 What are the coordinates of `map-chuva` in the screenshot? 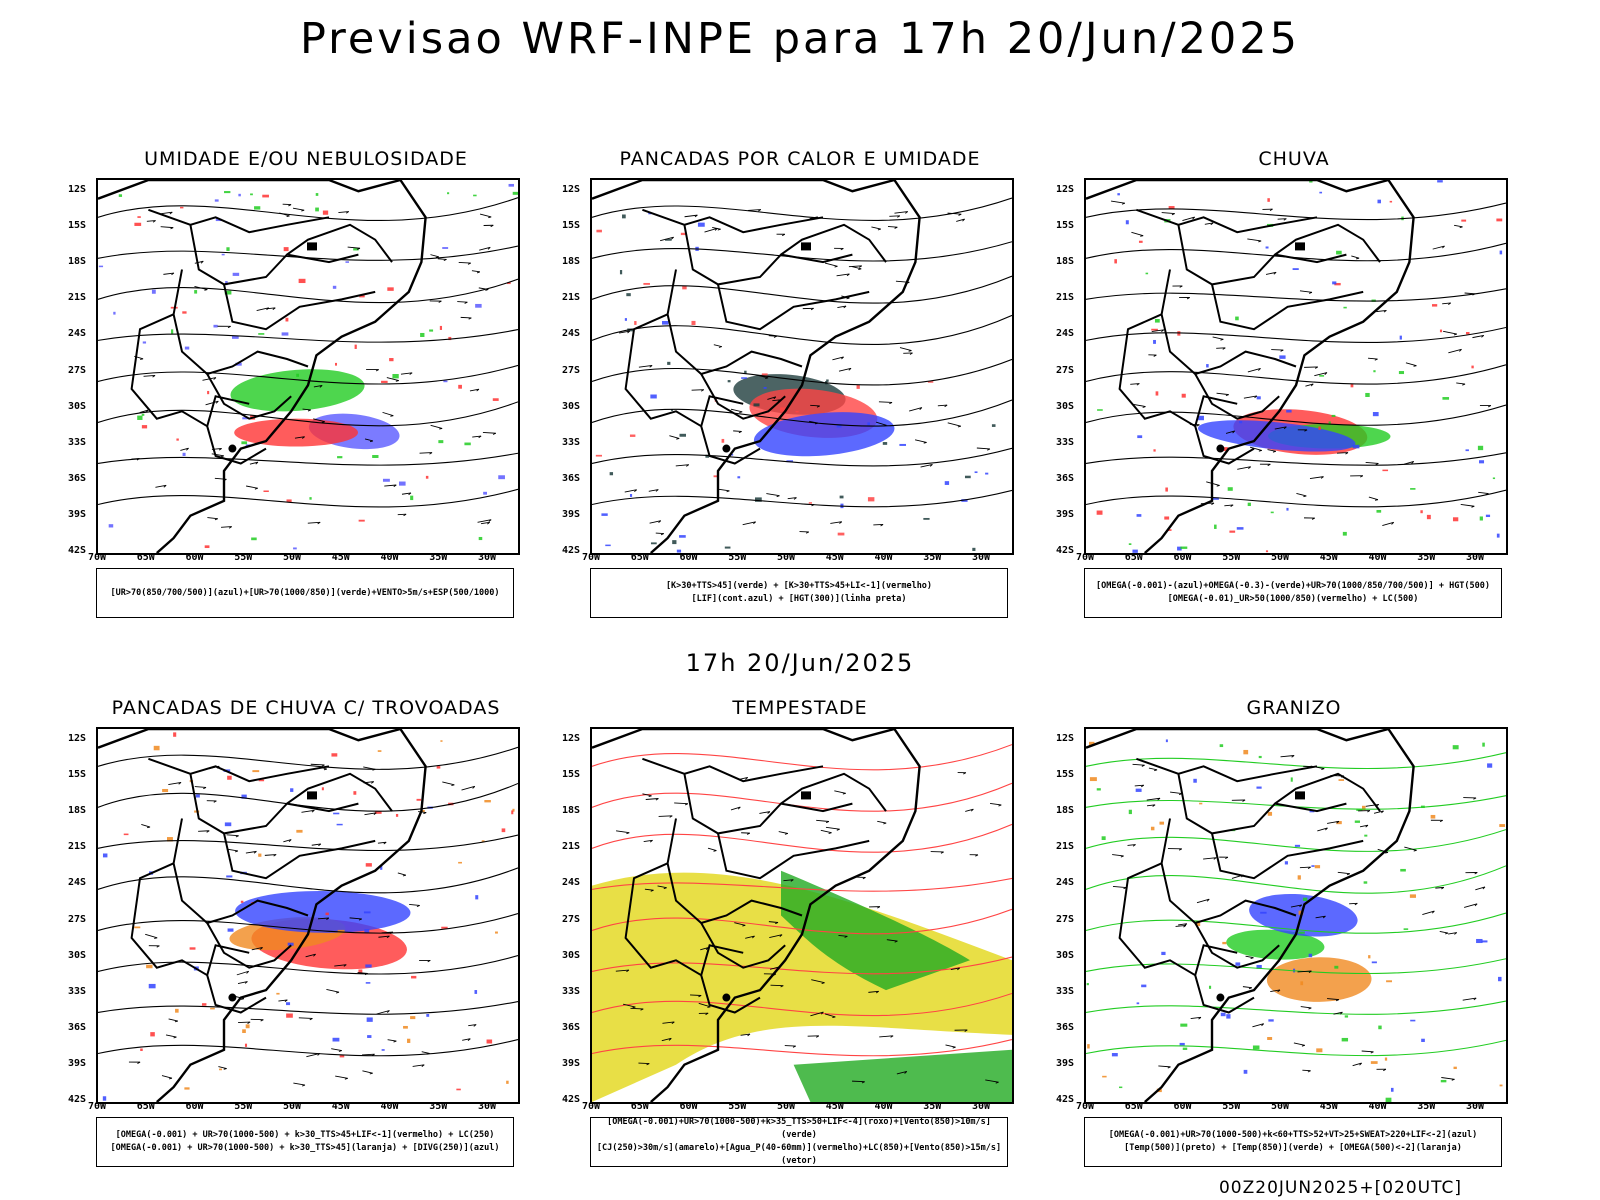 It's located at (1296, 366).